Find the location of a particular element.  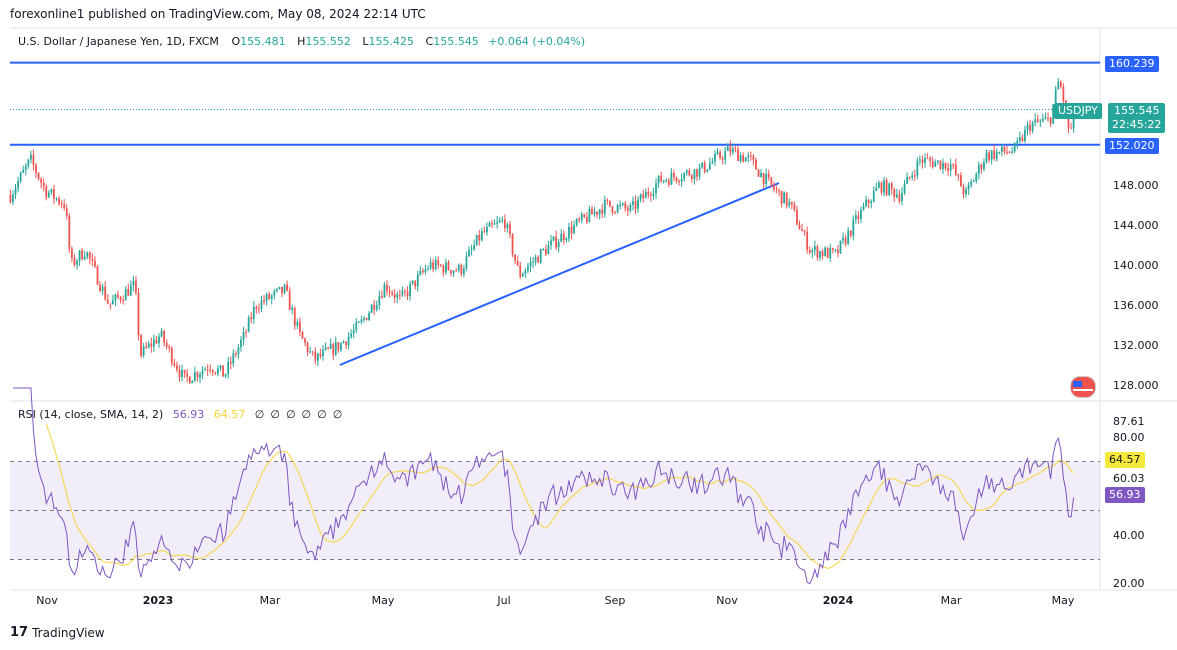

tradingview-logo: 17 TradingView is located at coordinates (57, 632).